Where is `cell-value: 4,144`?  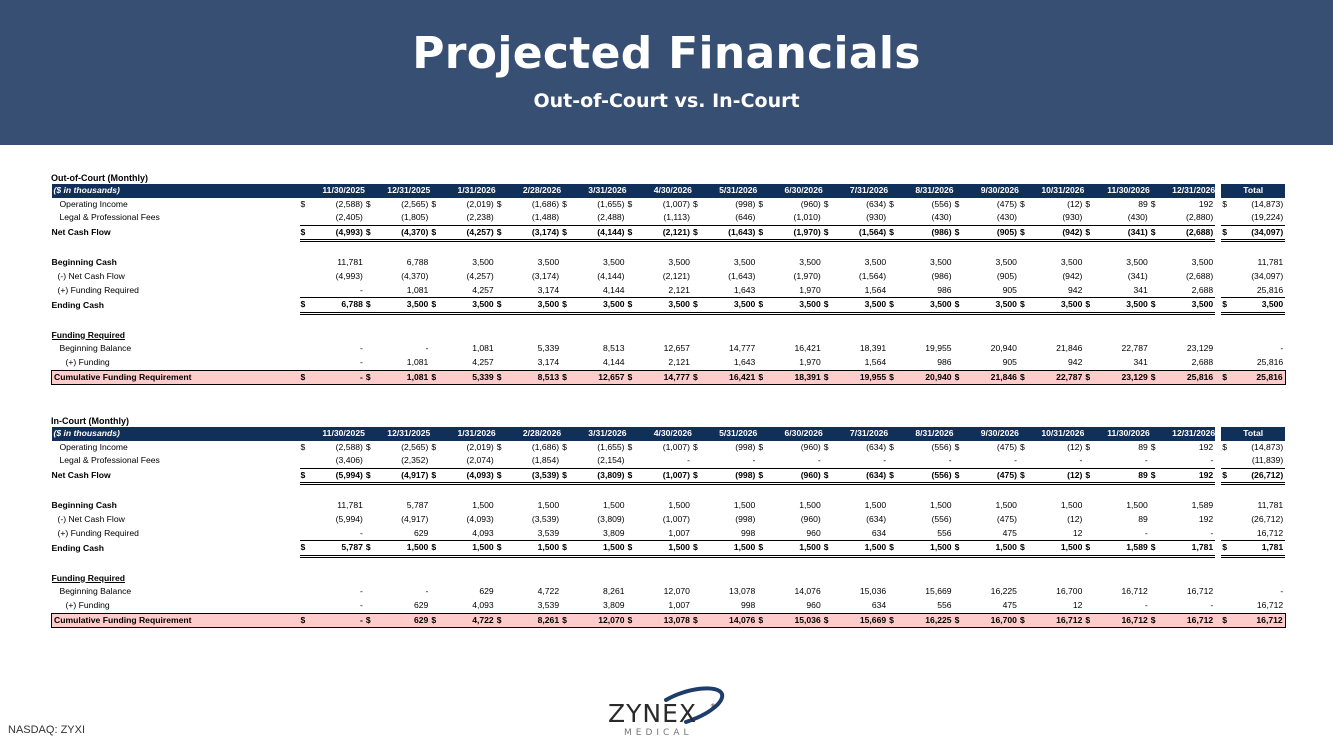 cell-value: 4,144 is located at coordinates (600, 363).